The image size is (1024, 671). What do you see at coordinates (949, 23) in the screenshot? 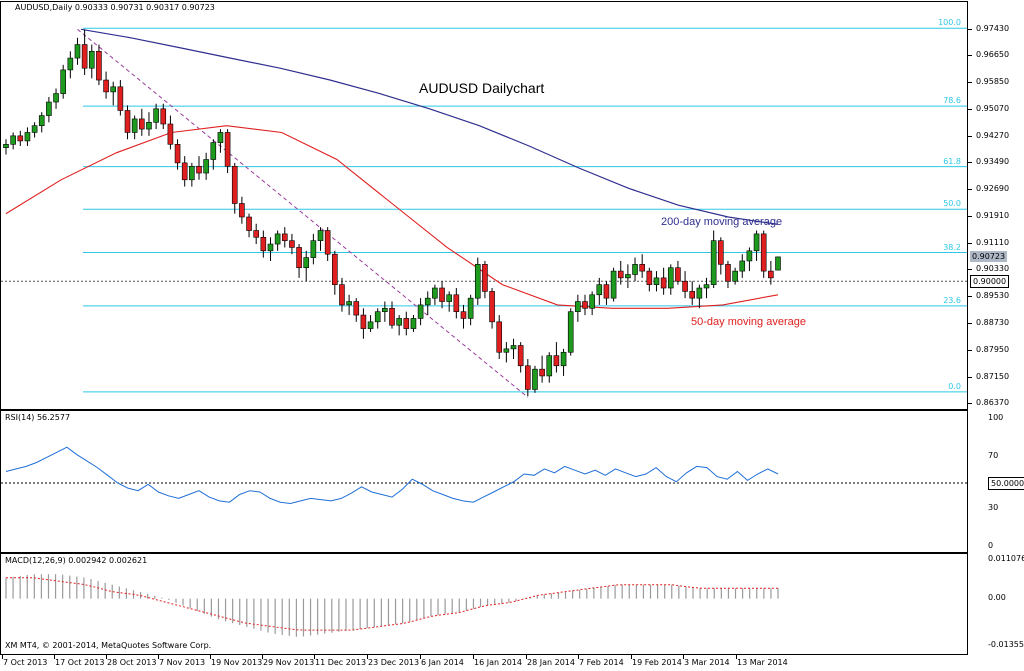
I see `fib-level-label: 100.0` at bounding box center [949, 23].